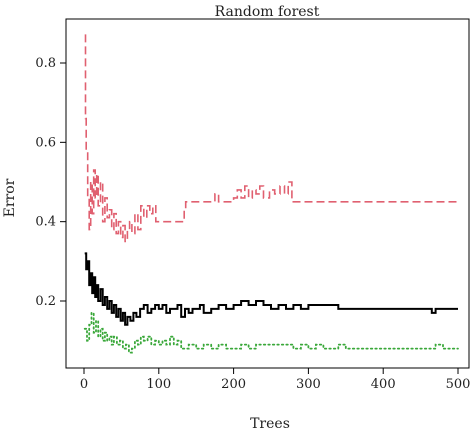  Describe the element at coordinates (270, 424) in the screenshot. I see `x-axis-label: Trees` at that location.